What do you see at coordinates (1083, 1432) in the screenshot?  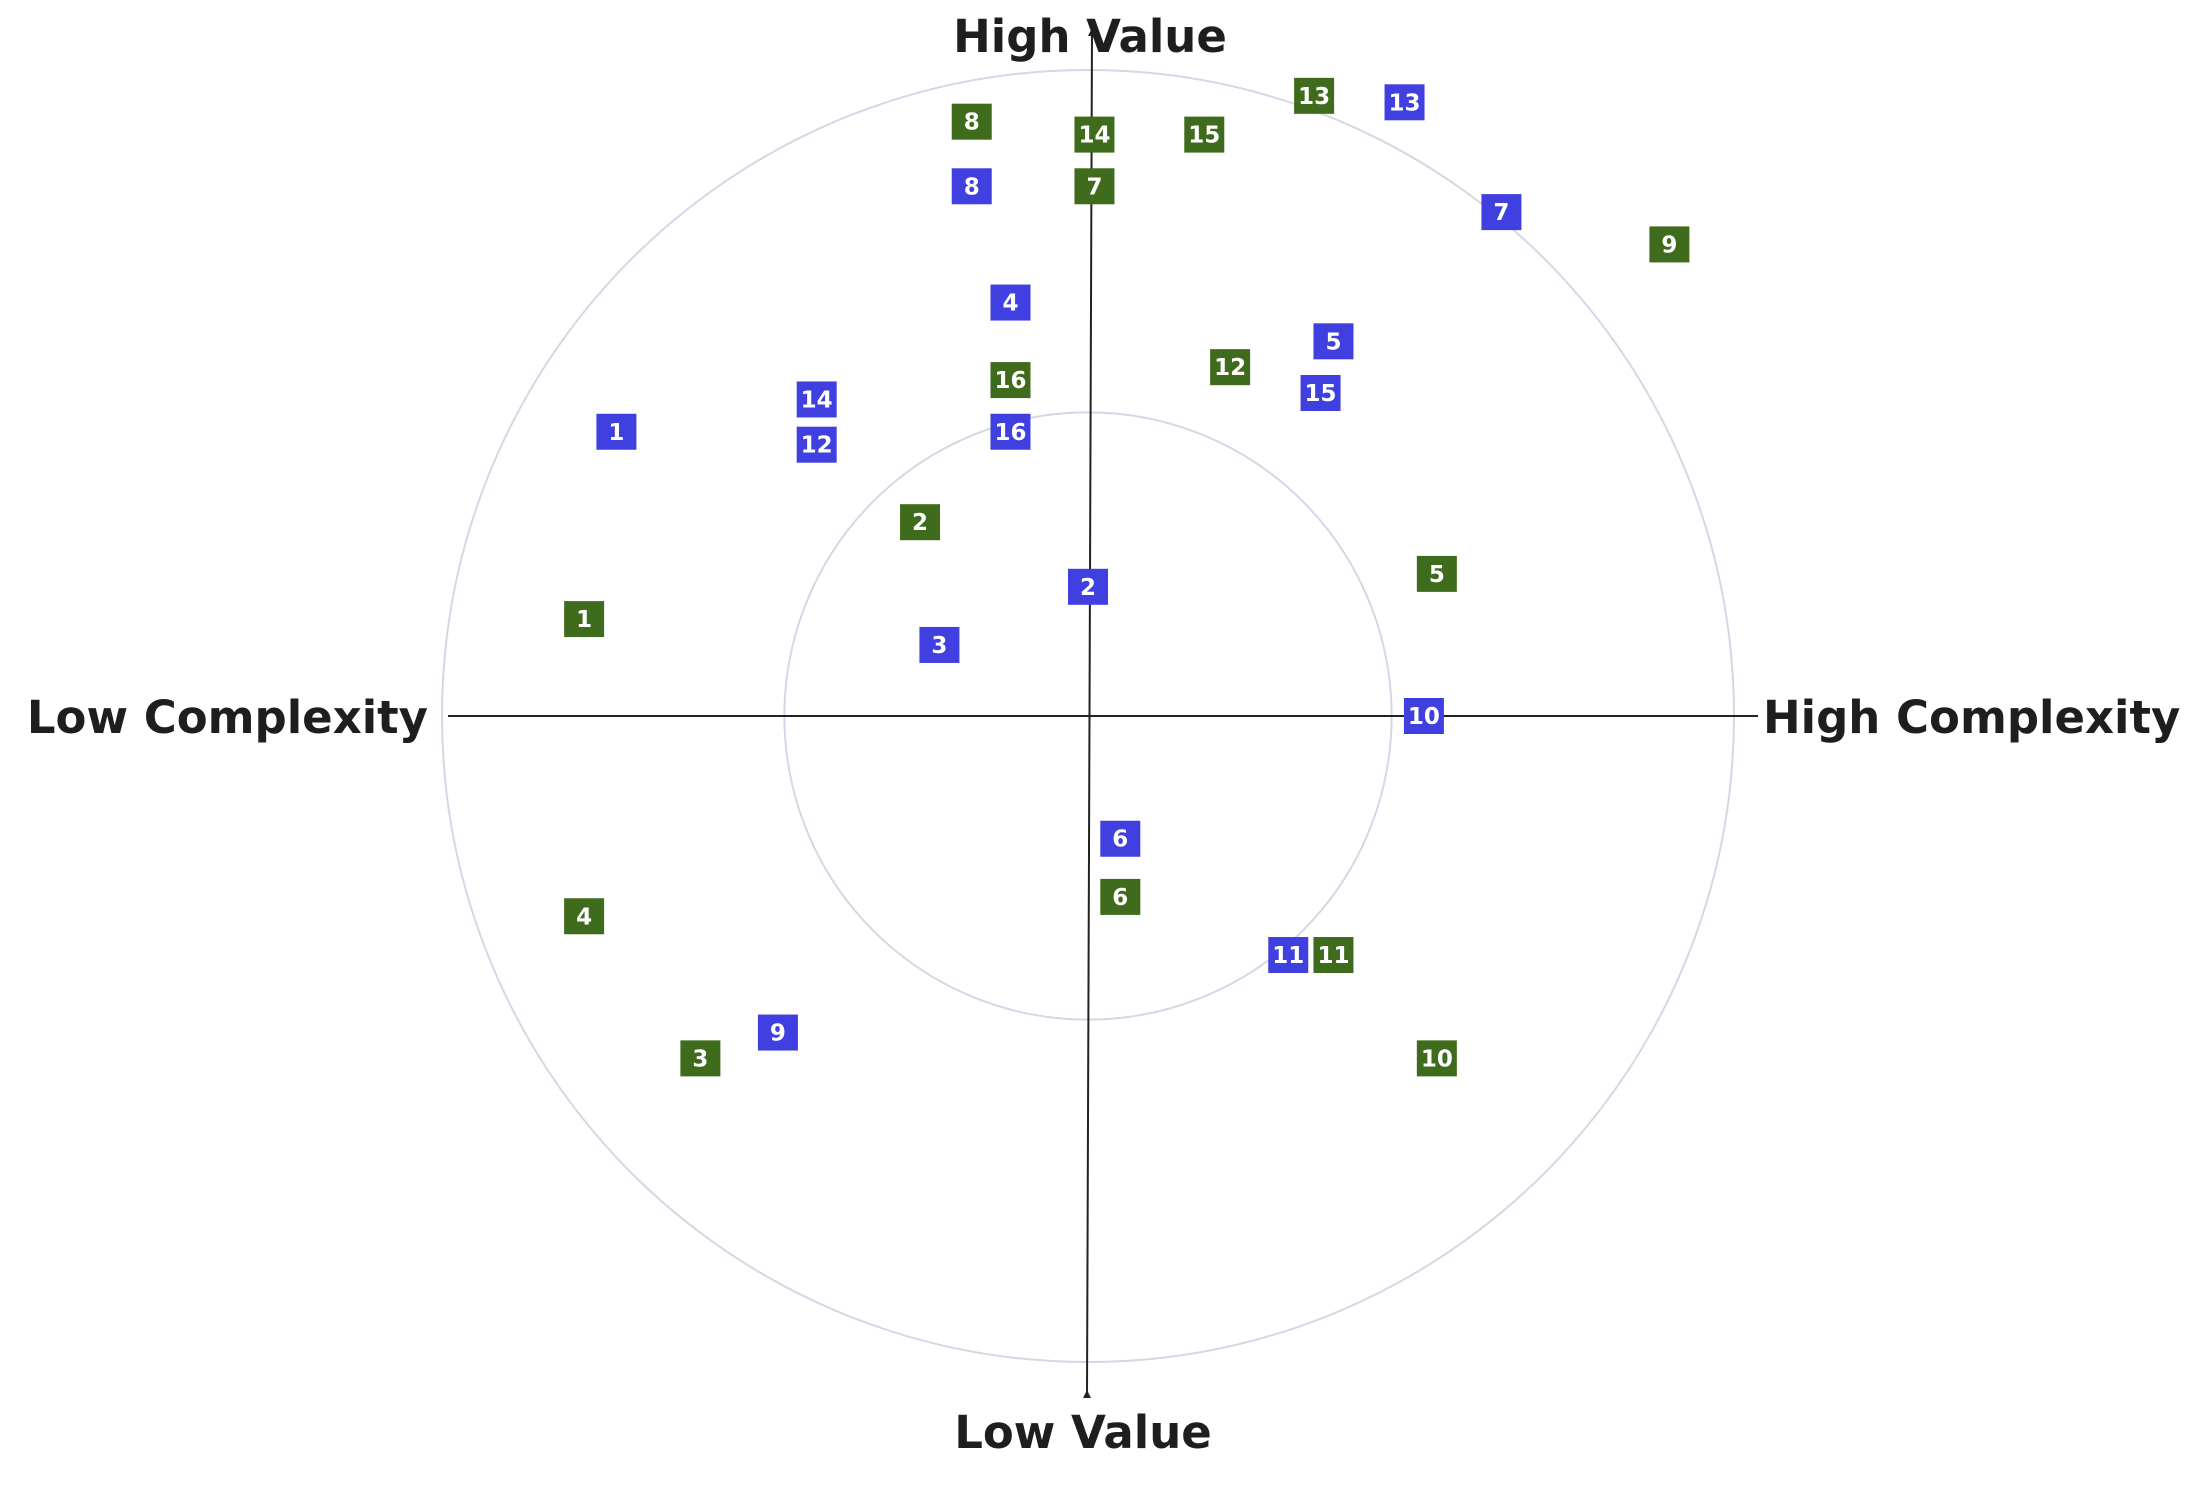 I see `axis-title-bottom: Low Value` at bounding box center [1083, 1432].